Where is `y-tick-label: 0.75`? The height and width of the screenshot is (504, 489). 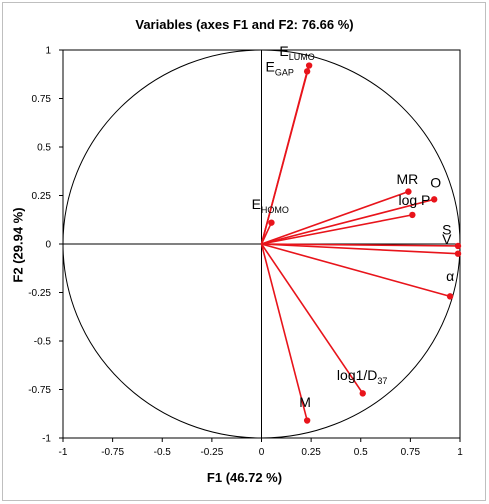
y-tick-label: 0.75 is located at coordinates (42, 99).